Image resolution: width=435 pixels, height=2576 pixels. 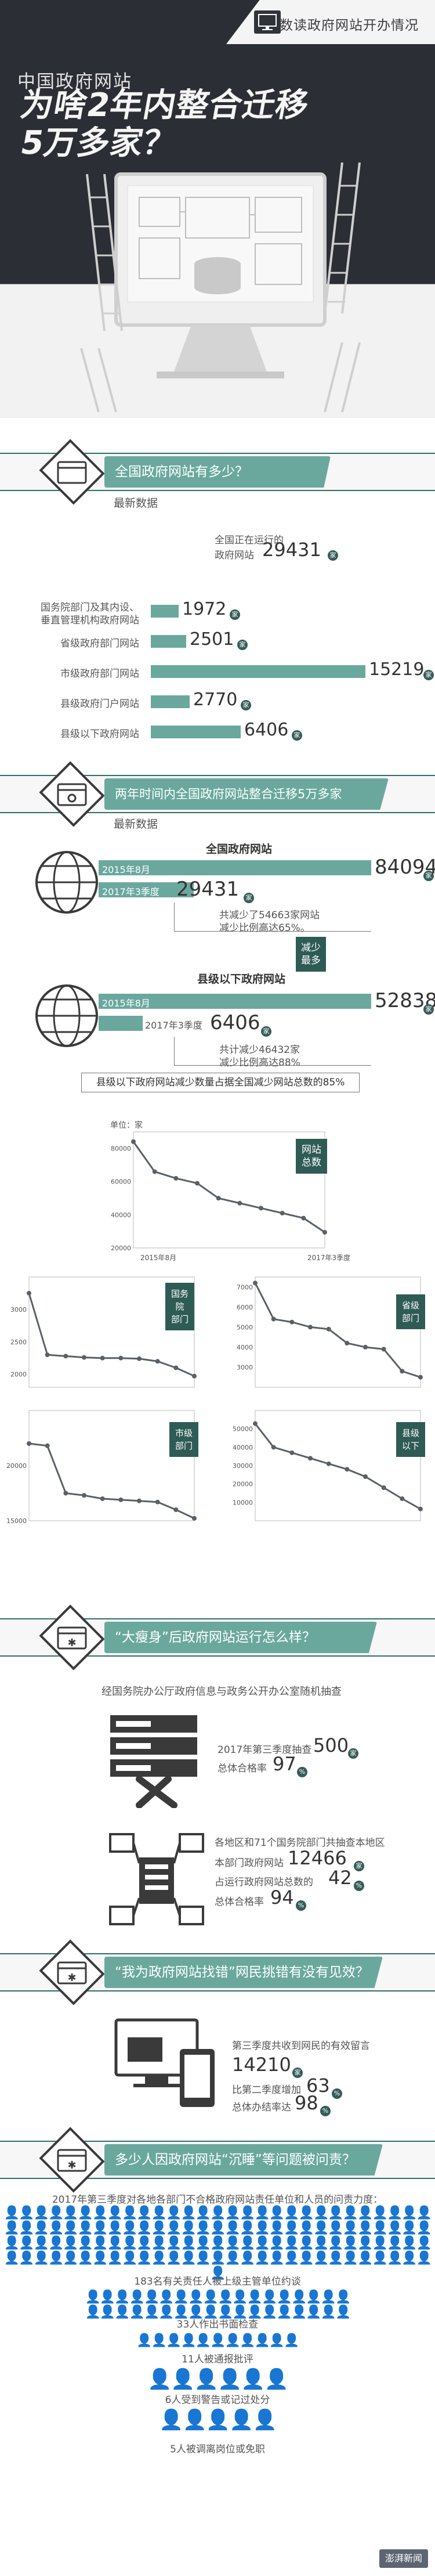 What do you see at coordinates (174, 918) in the screenshot?
I see `bracket-line` at bounding box center [174, 918].